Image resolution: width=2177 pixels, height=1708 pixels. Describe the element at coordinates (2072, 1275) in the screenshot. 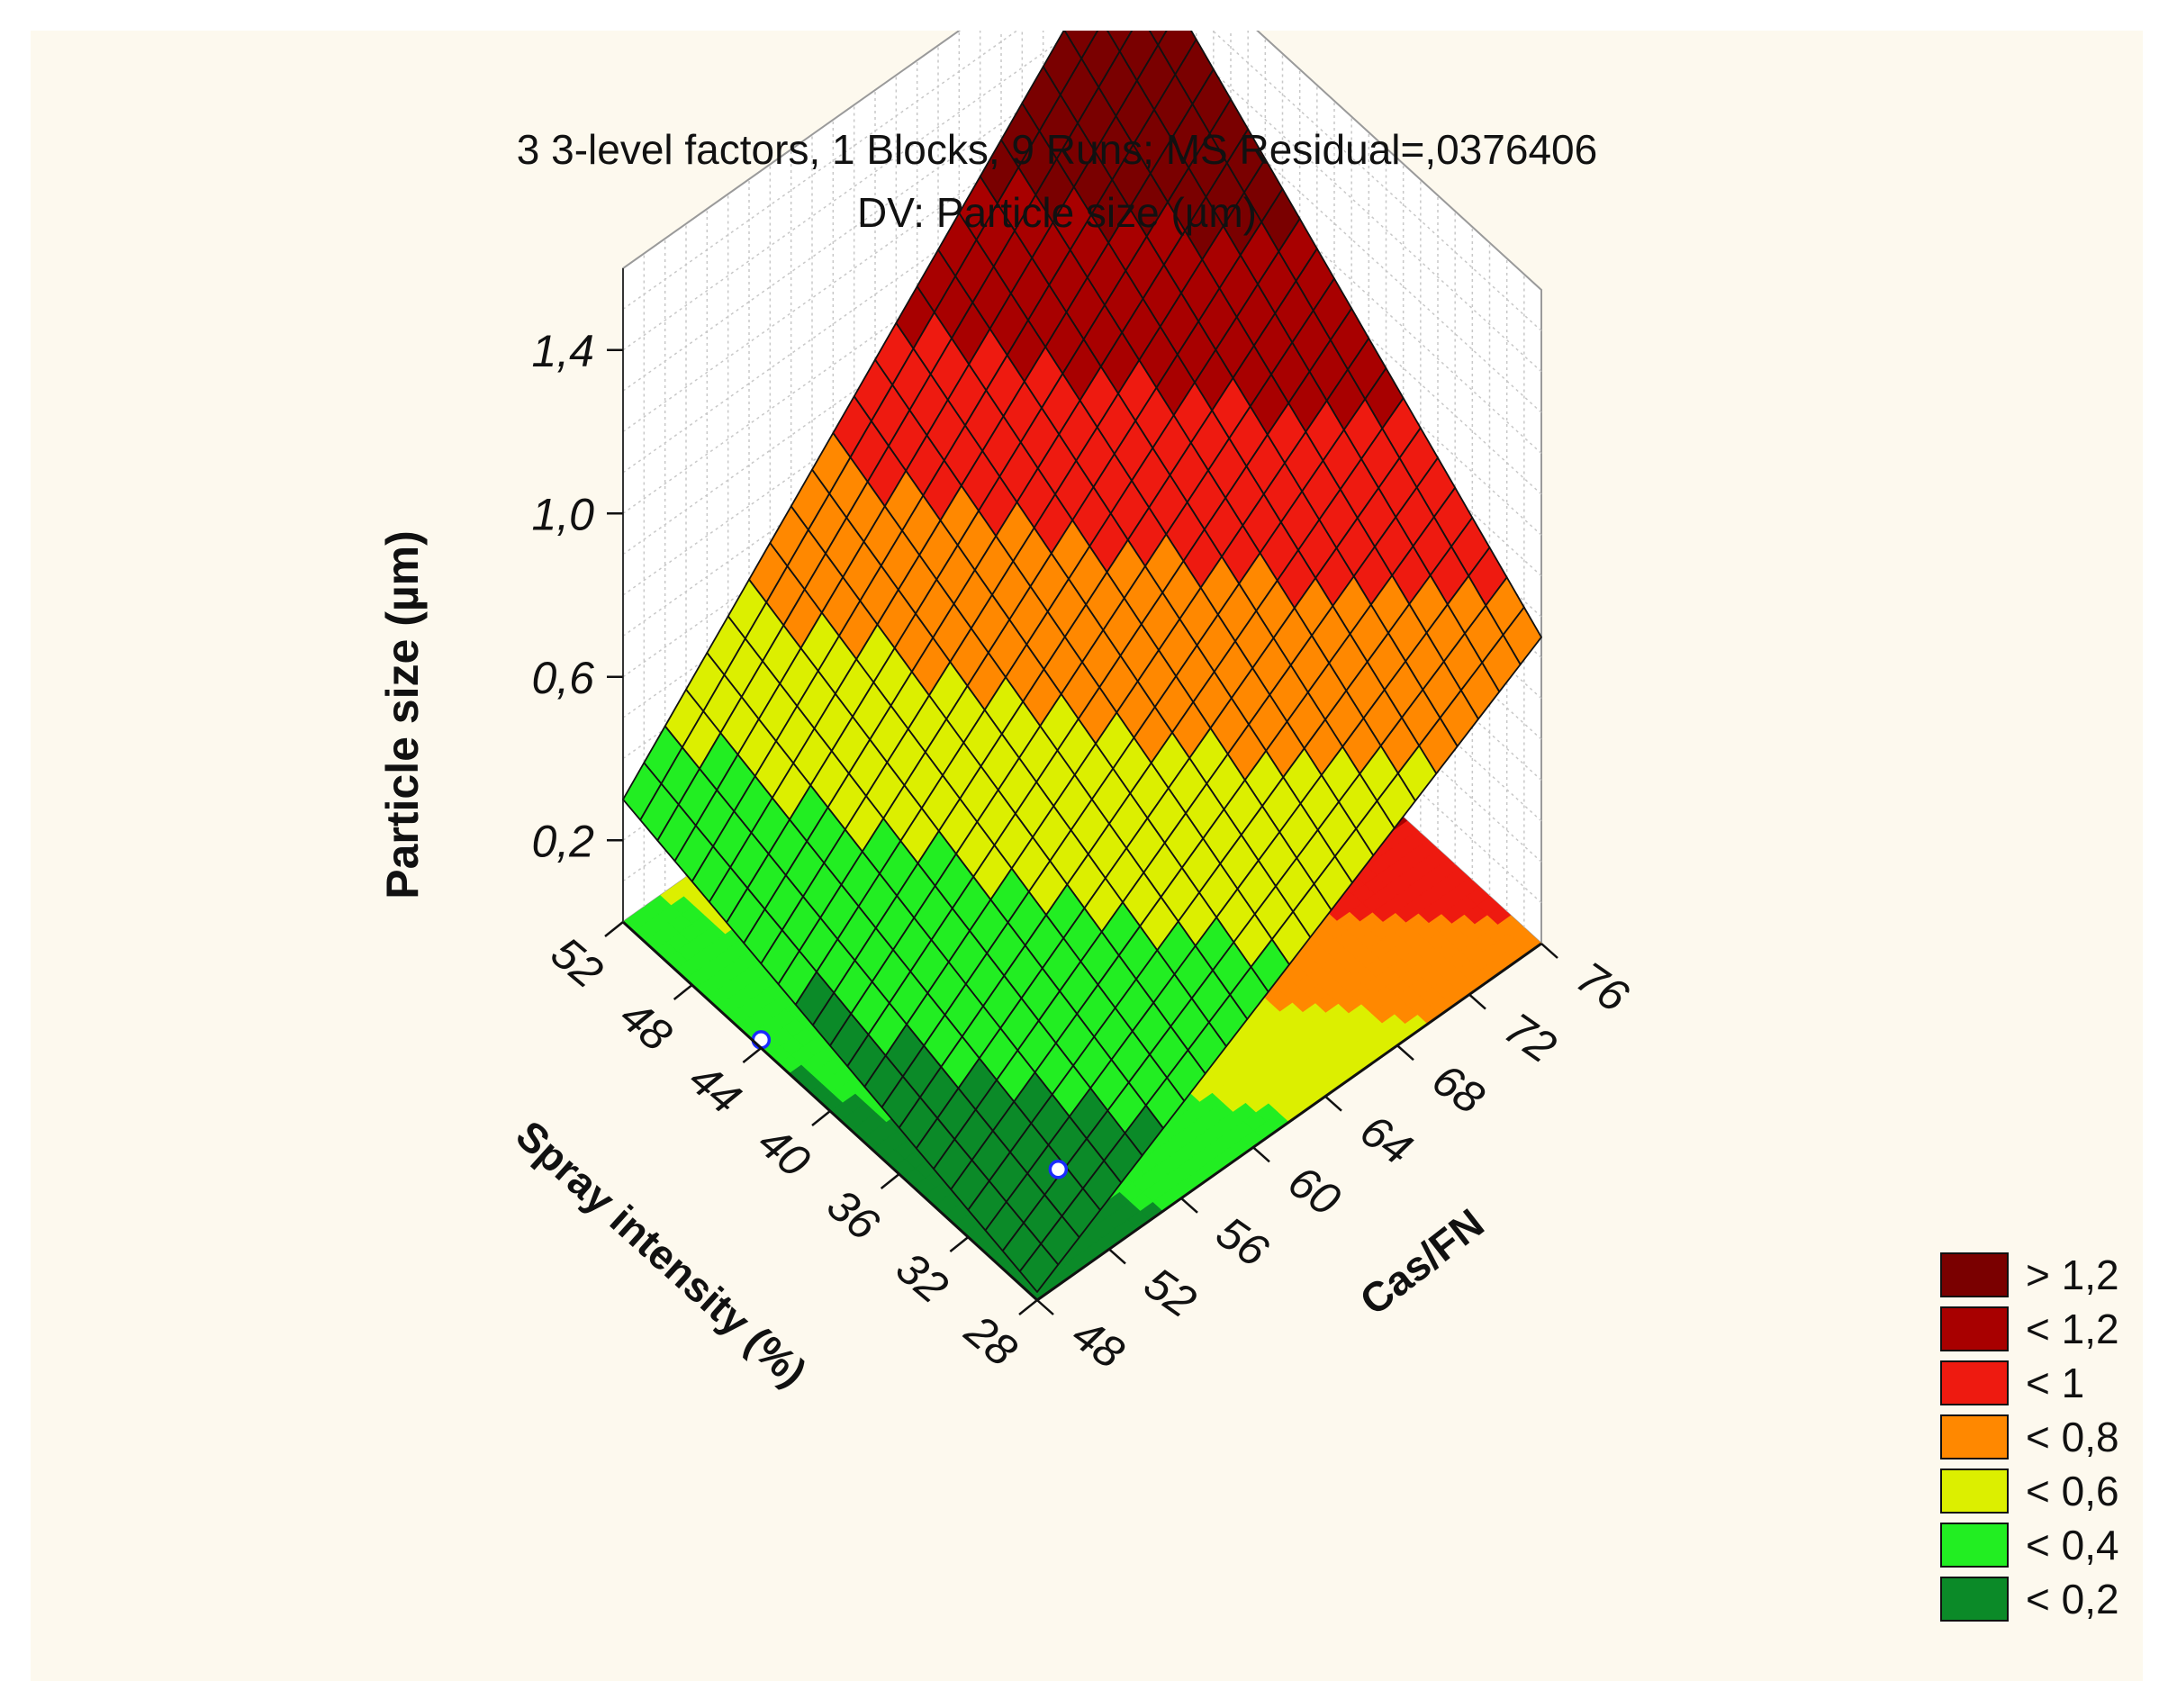

I see `legend-label: > 1,2` at that location.